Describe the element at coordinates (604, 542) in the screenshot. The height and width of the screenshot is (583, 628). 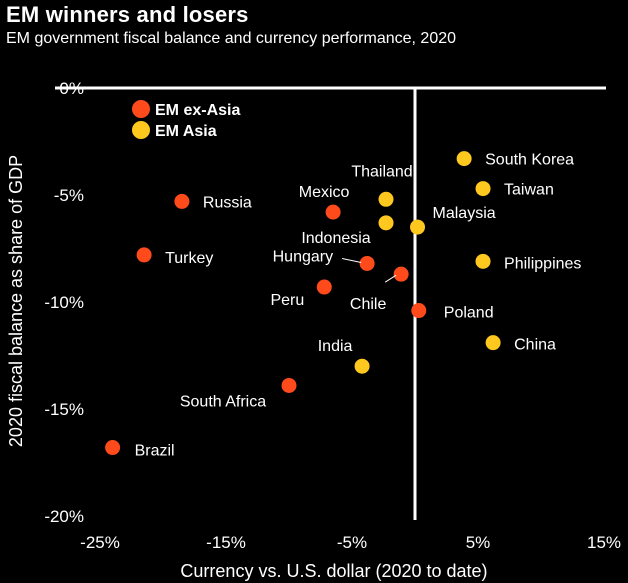
I see `x-tick-label: 15%` at that location.